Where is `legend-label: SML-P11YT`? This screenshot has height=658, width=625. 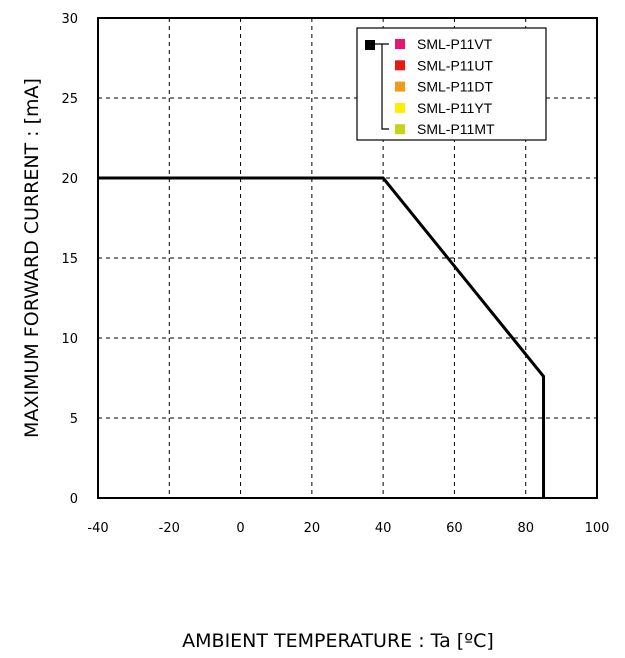 legend-label: SML-P11YT is located at coordinates (455, 108).